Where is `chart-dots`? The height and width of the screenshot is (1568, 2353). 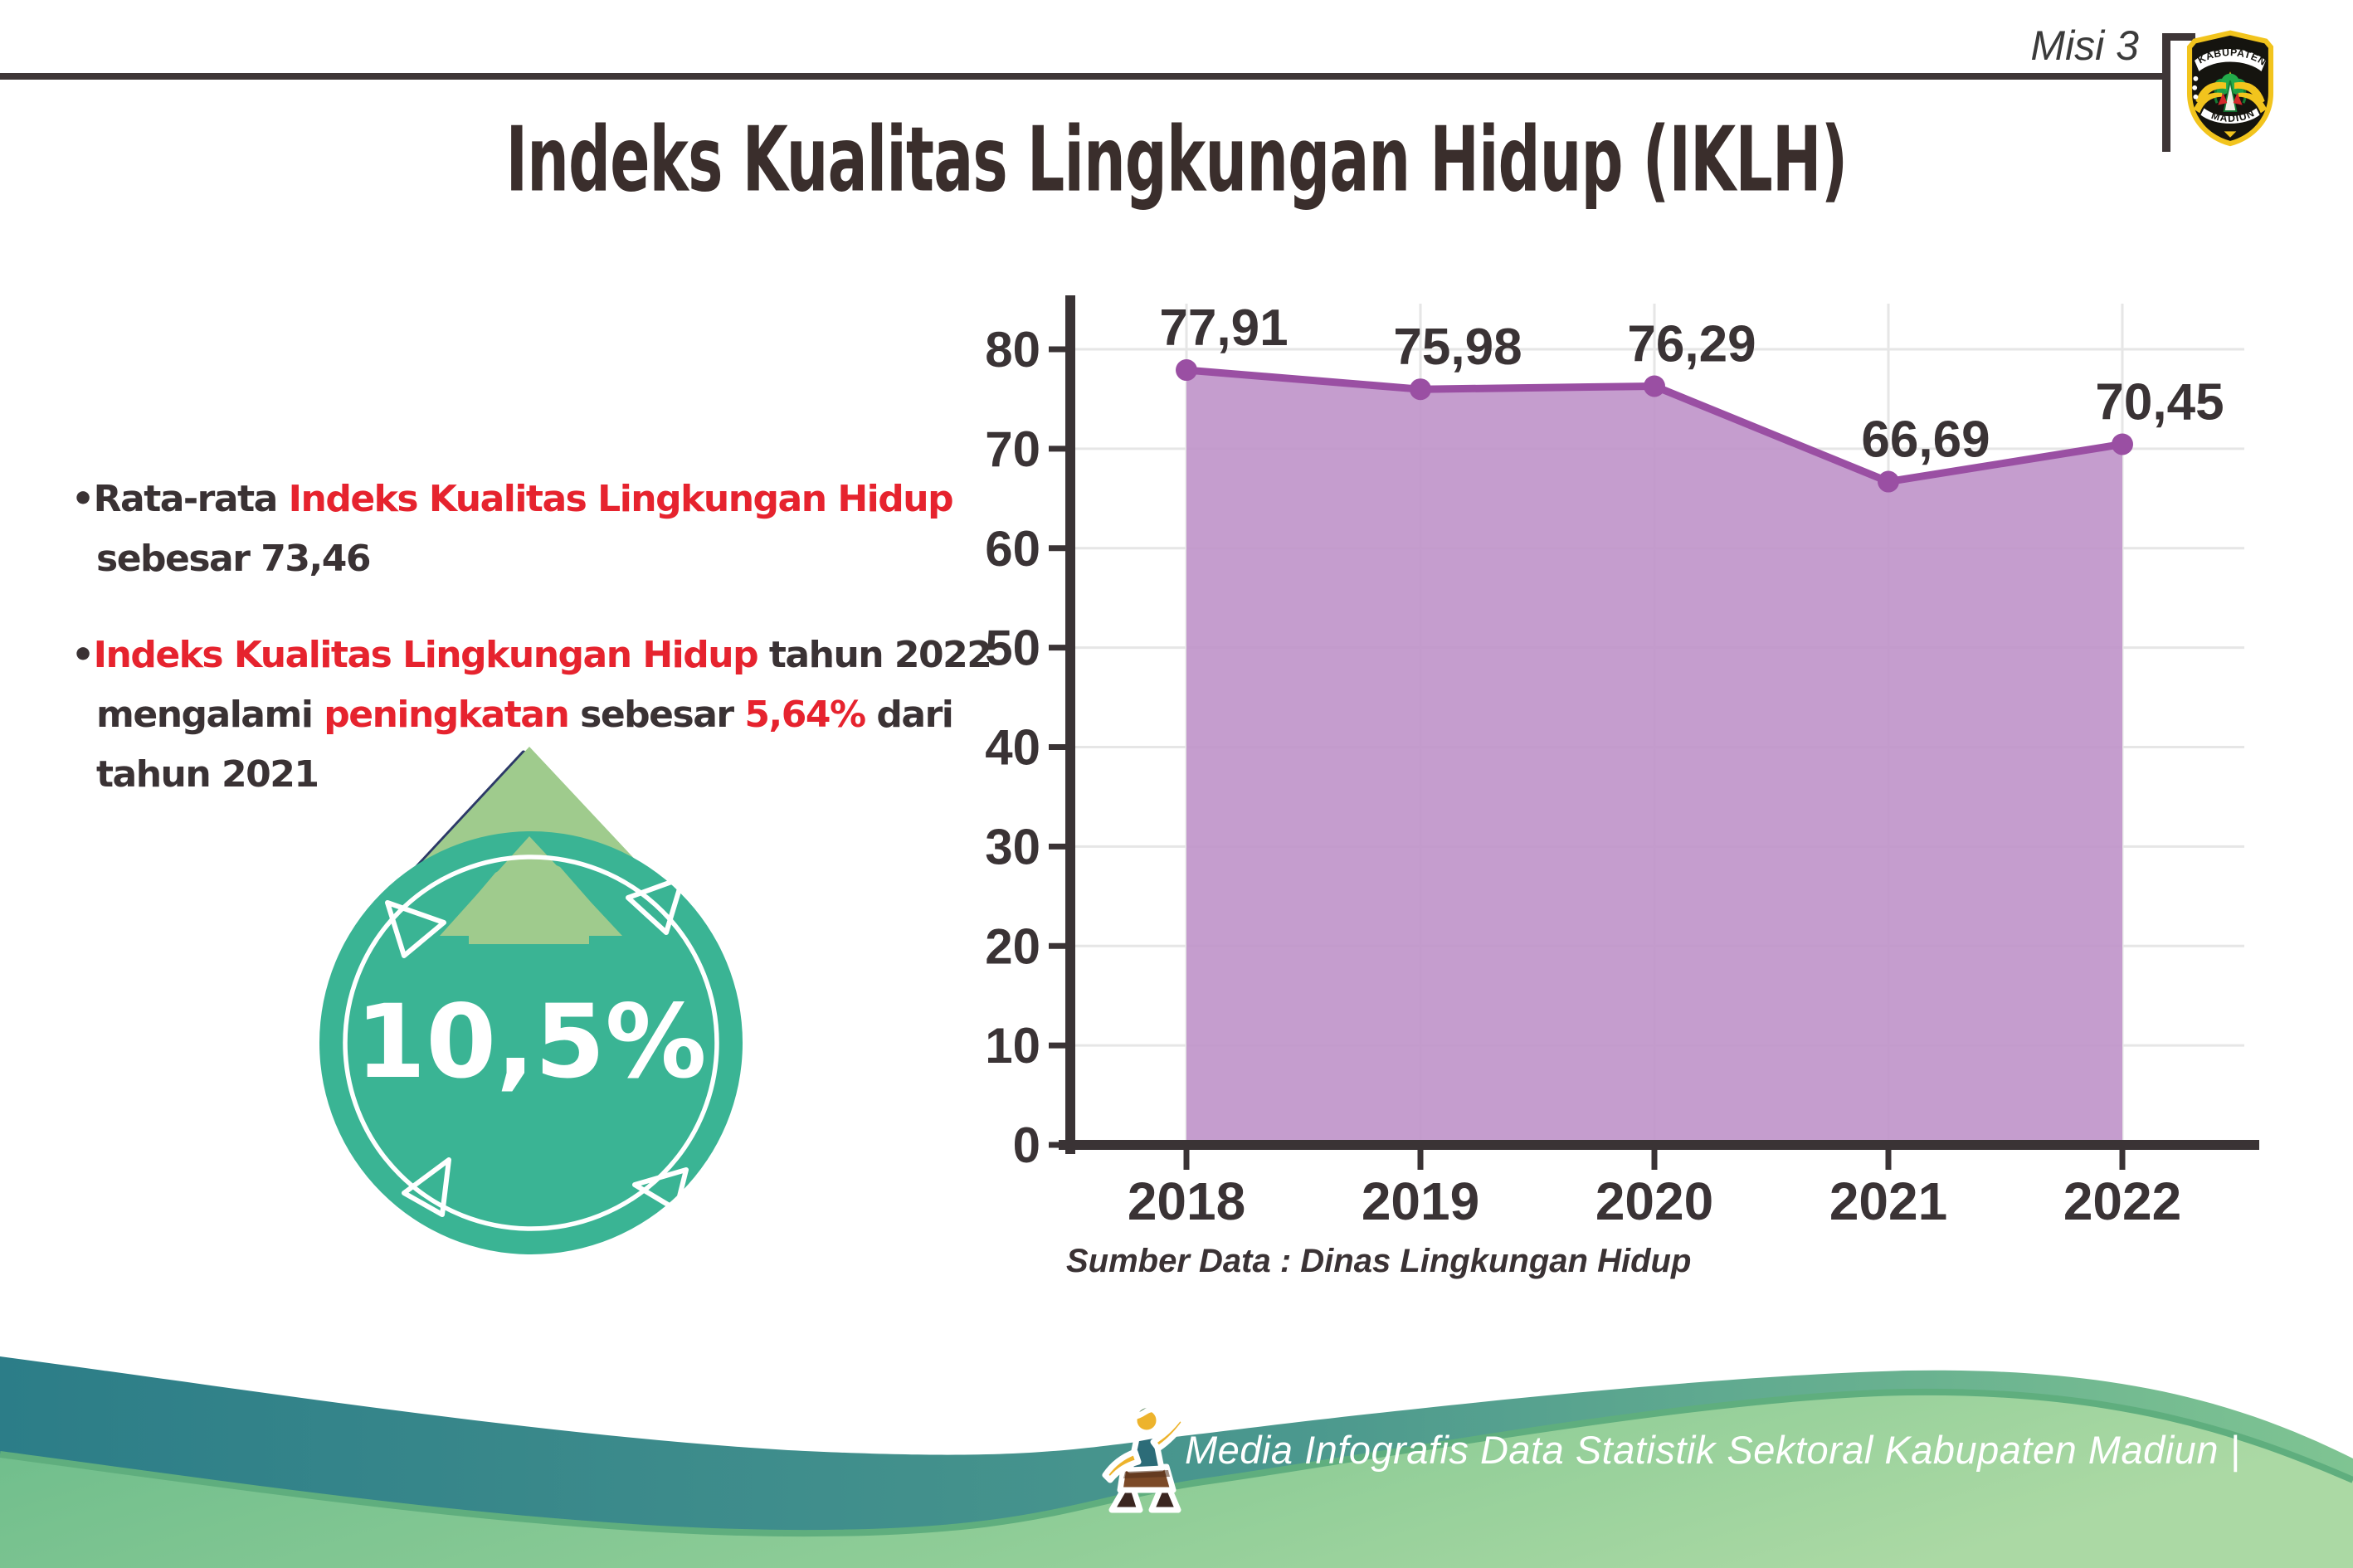 chart-dots is located at coordinates (1654, 426).